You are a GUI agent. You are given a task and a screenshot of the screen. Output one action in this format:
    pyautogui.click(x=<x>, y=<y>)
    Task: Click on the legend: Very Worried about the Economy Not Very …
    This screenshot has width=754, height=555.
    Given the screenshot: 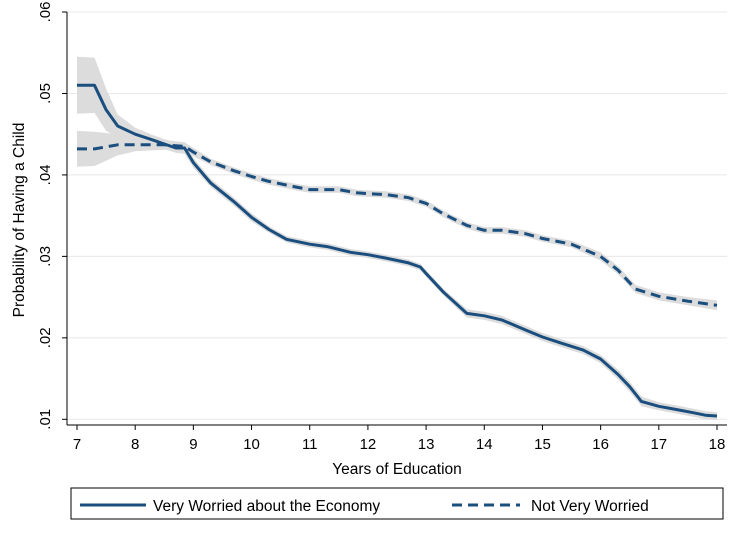 What is the action you would take?
    pyautogui.click(x=397, y=503)
    